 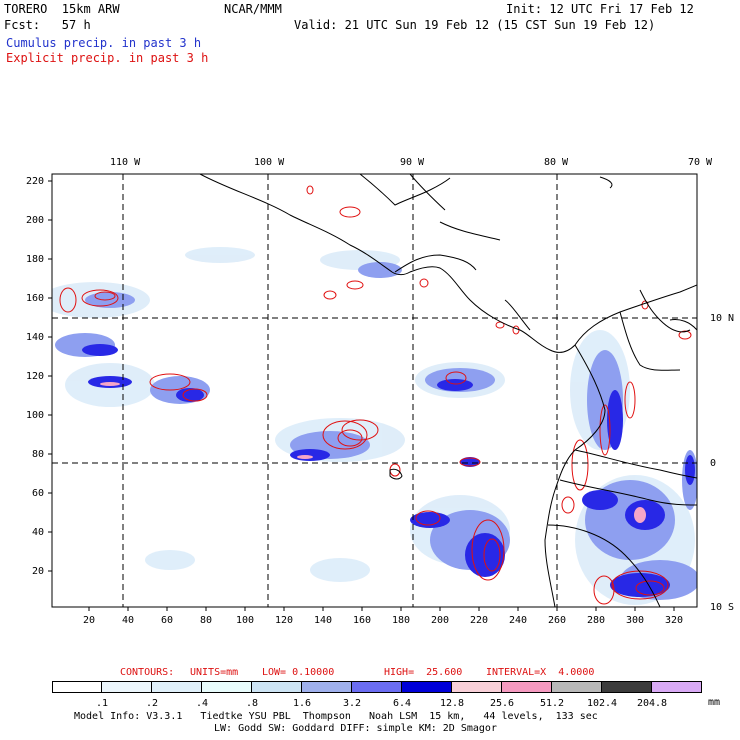 I want to click on contours-units: UNITS=mm, so click(x=214, y=672).